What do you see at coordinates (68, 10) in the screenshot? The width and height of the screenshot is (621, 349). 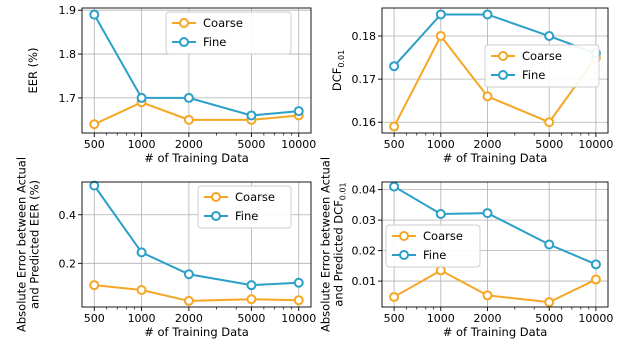 I see `y-tick-label: 1.9` at bounding box center [68, 10].